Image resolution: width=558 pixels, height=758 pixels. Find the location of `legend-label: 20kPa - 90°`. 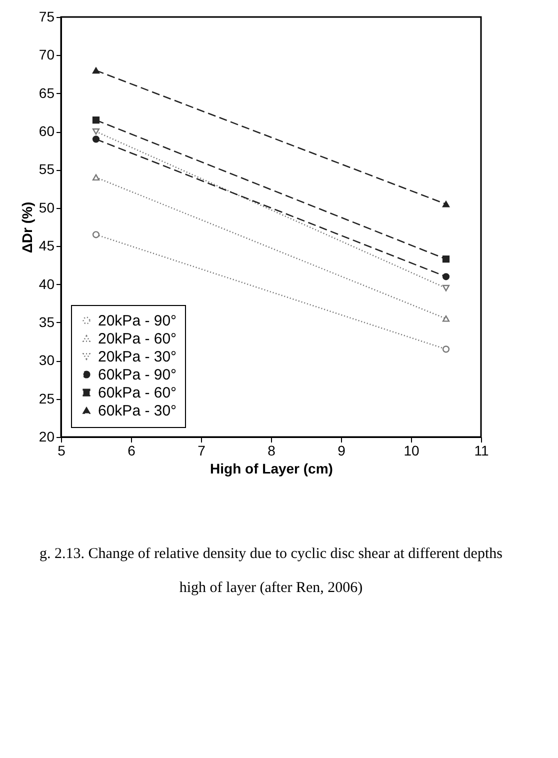

legend-label: 20kPa - 90° is located at coordinates (137, 321).